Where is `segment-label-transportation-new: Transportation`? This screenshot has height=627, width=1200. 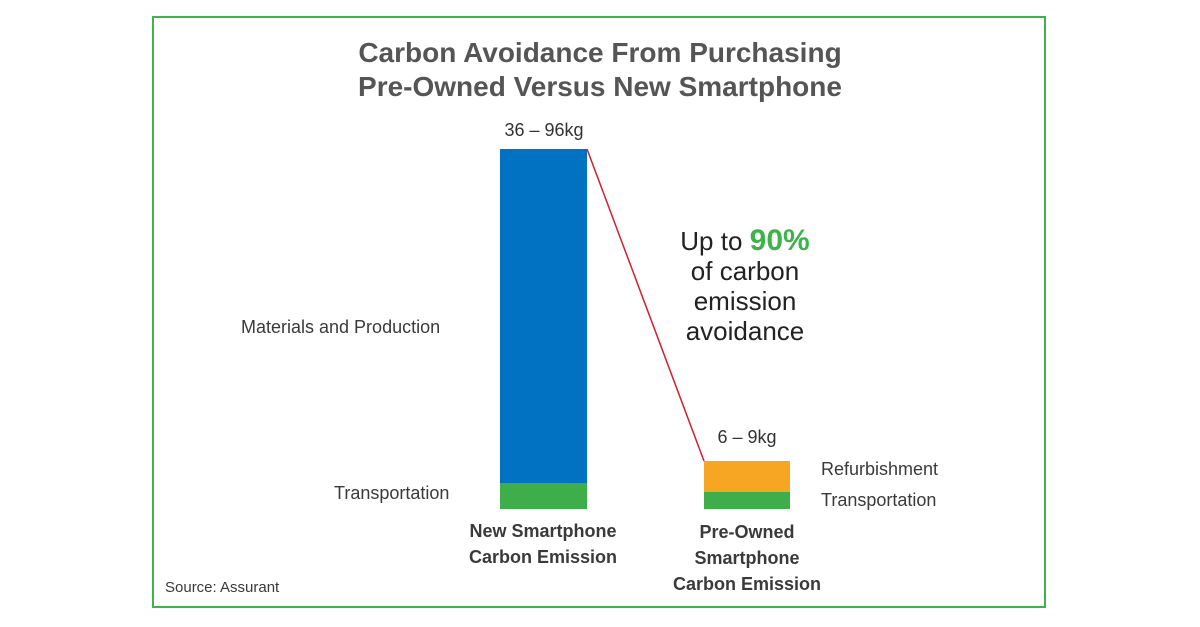 segment-label-transportation-new: Transportation is located at coordinates (392, 493).